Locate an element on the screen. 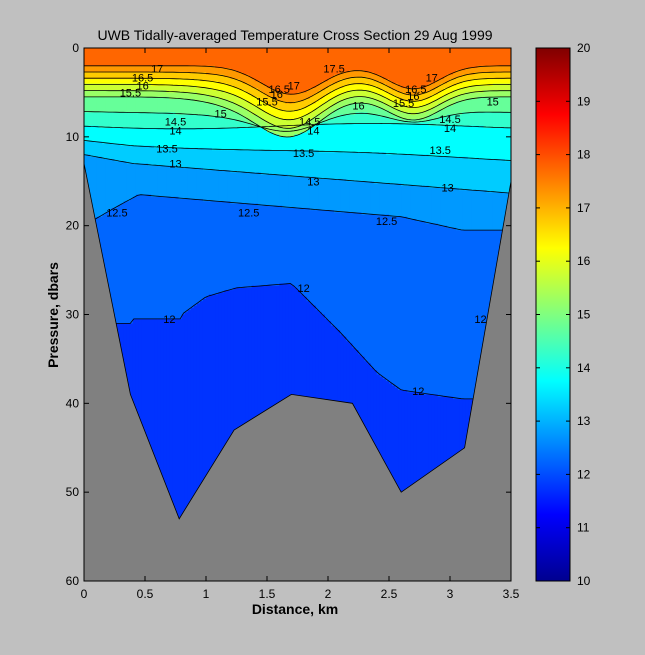 This screenshot has width=645, height=655. contour-line-17.5 is located at coordinates (297, 80).